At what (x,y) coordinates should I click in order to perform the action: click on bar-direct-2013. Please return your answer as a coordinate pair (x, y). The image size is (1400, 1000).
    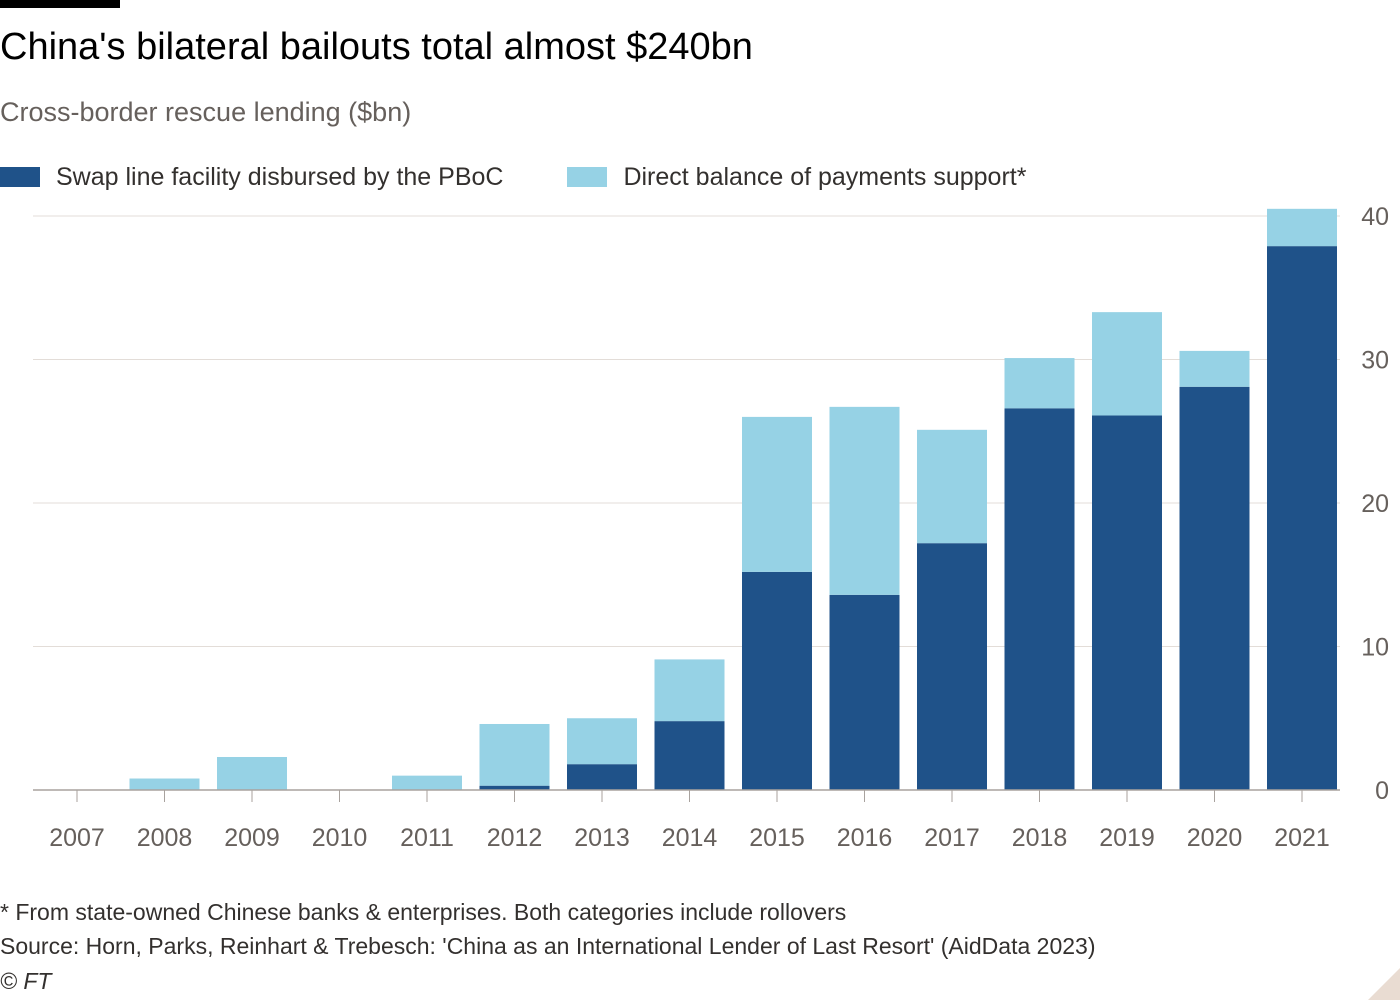
    Looking at the image, I should click on (602, 741).